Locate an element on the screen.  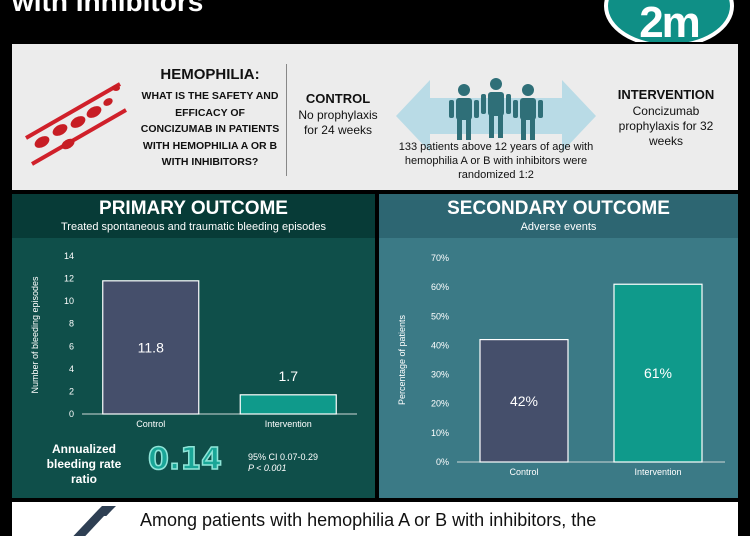
y-tick-label: 6 is located at coordinates (71, 346).